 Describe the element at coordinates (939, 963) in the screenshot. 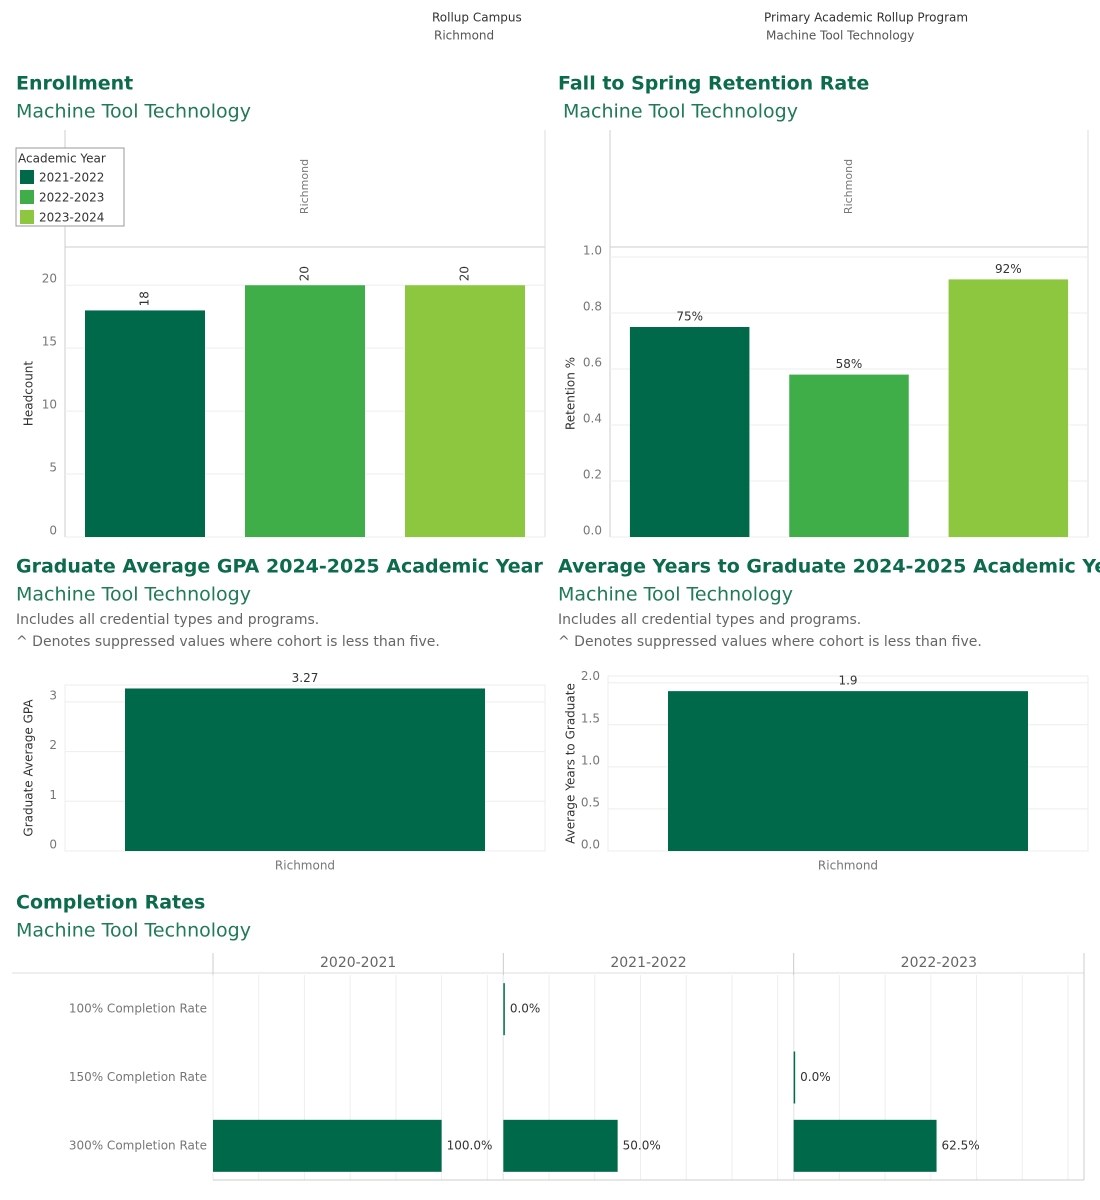

I see `facet-label: 2022-2023` at that location.